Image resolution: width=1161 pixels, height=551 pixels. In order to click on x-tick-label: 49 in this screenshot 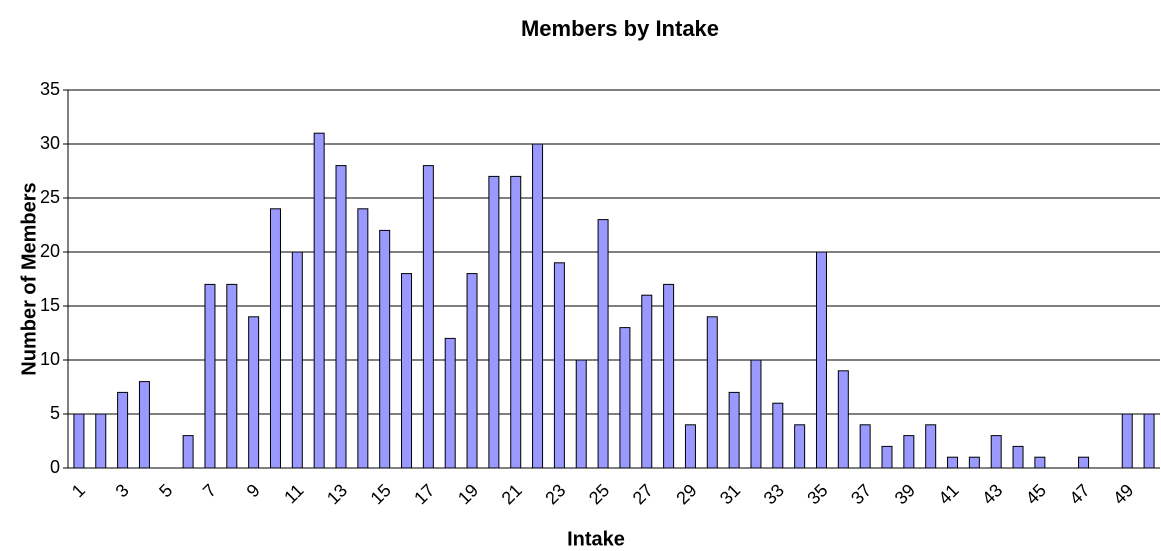, I will do `click(1123, 494)`.